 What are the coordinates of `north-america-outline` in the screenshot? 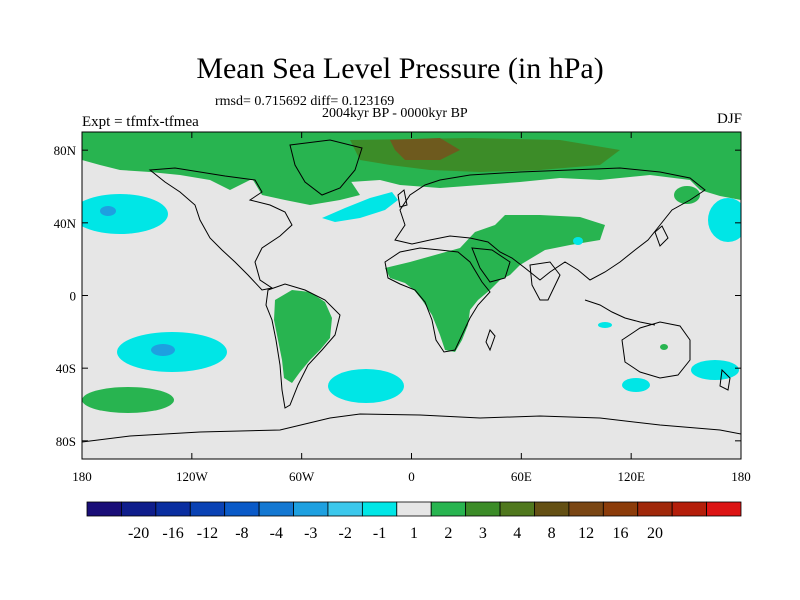 It's located at (220, 229).